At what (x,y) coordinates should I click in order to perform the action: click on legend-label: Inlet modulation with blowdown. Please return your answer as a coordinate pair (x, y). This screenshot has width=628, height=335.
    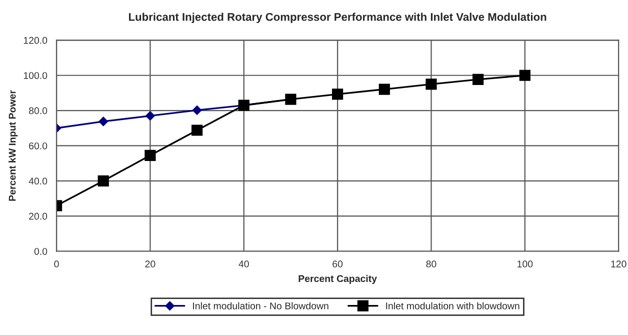
    Looking at the image, I should click on (453, 306).